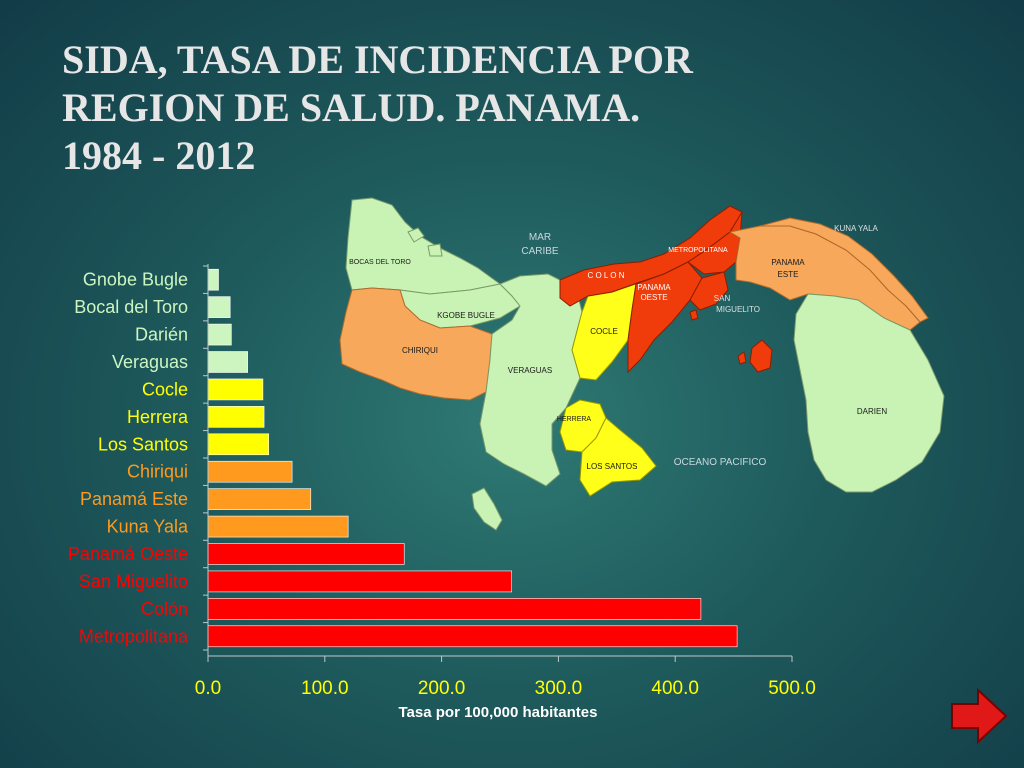  Describe the element at coordinates (377, 59) in the screenshot. I see `title-line-1: SIDA, TASA DE INCIDENCIA POR` at that location.